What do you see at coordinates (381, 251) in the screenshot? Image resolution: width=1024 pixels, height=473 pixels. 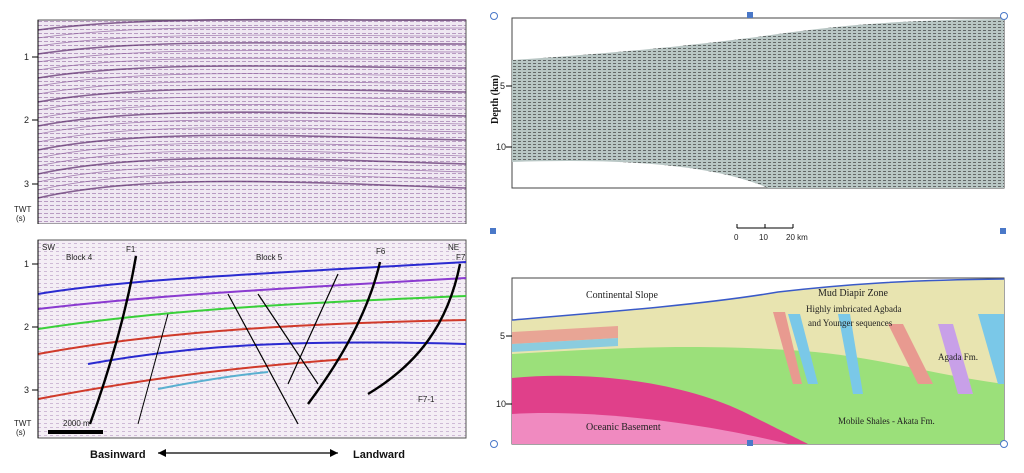 I see `label-fault-f6: F6` at bounding box center [381, 251].